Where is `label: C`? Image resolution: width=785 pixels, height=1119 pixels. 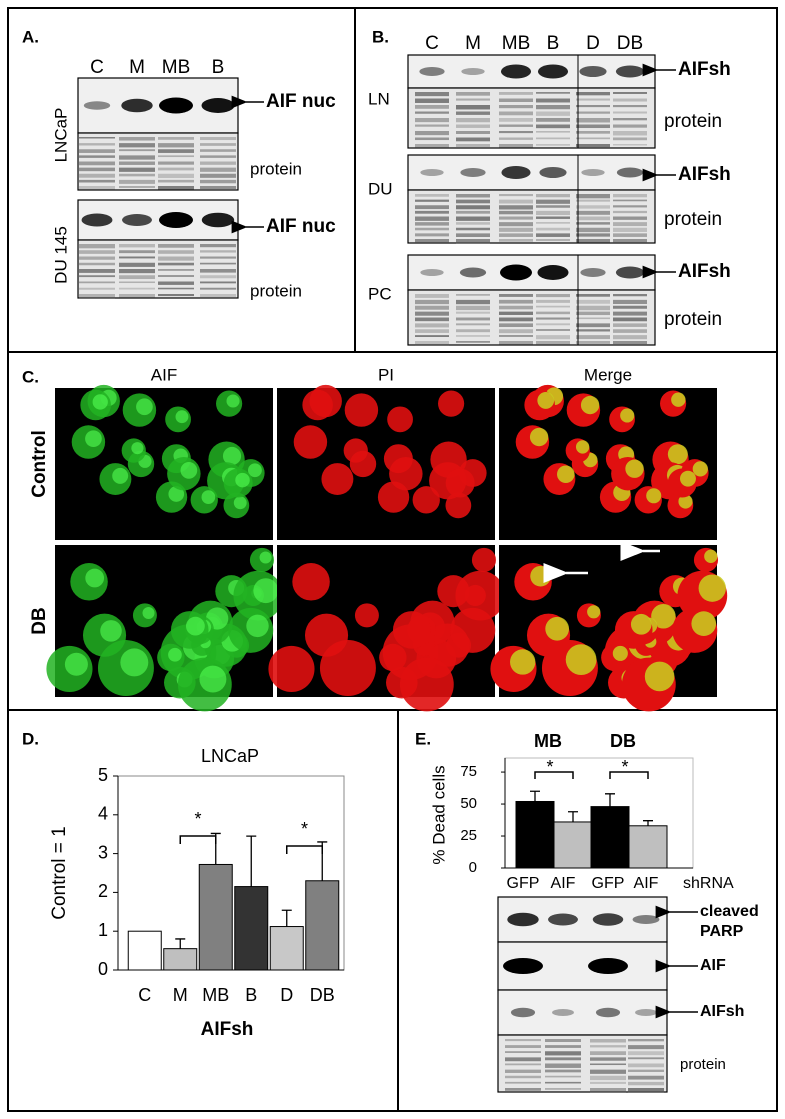
label: C is located at coordinates (97, 67).